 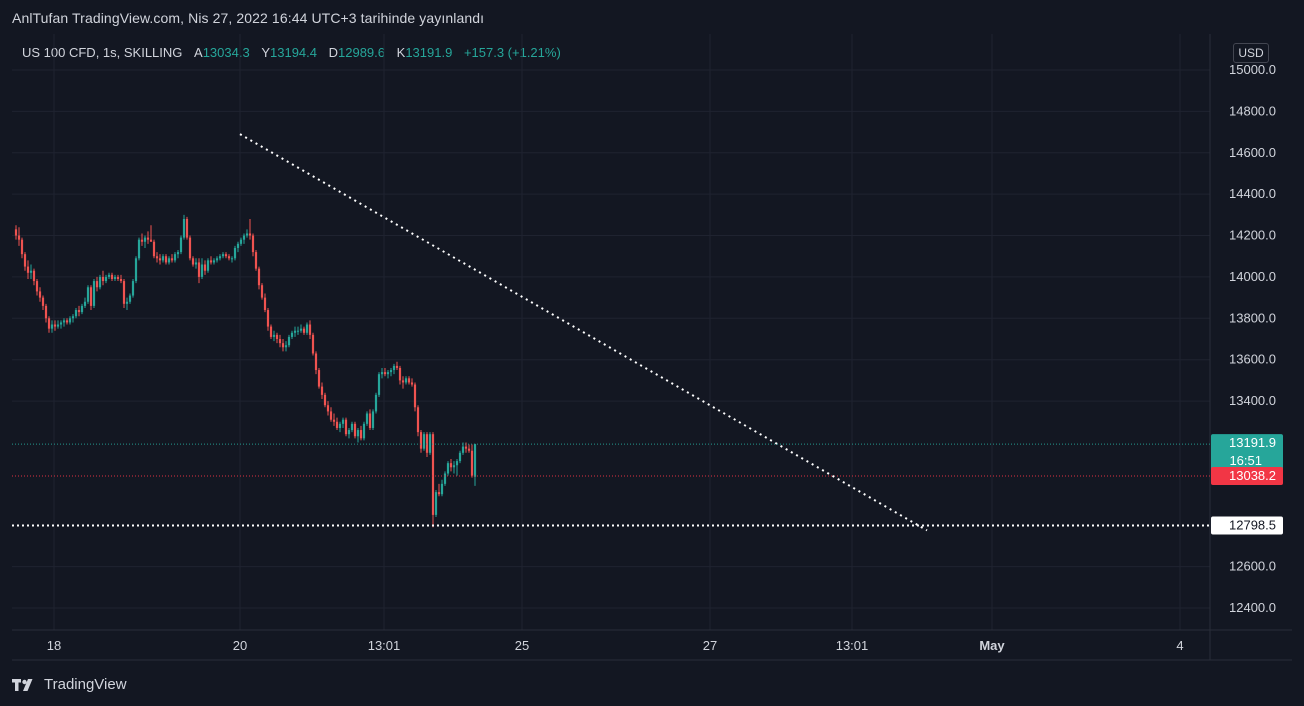 I want to click on high-value: 13194.4, so click(x=293, y=52).